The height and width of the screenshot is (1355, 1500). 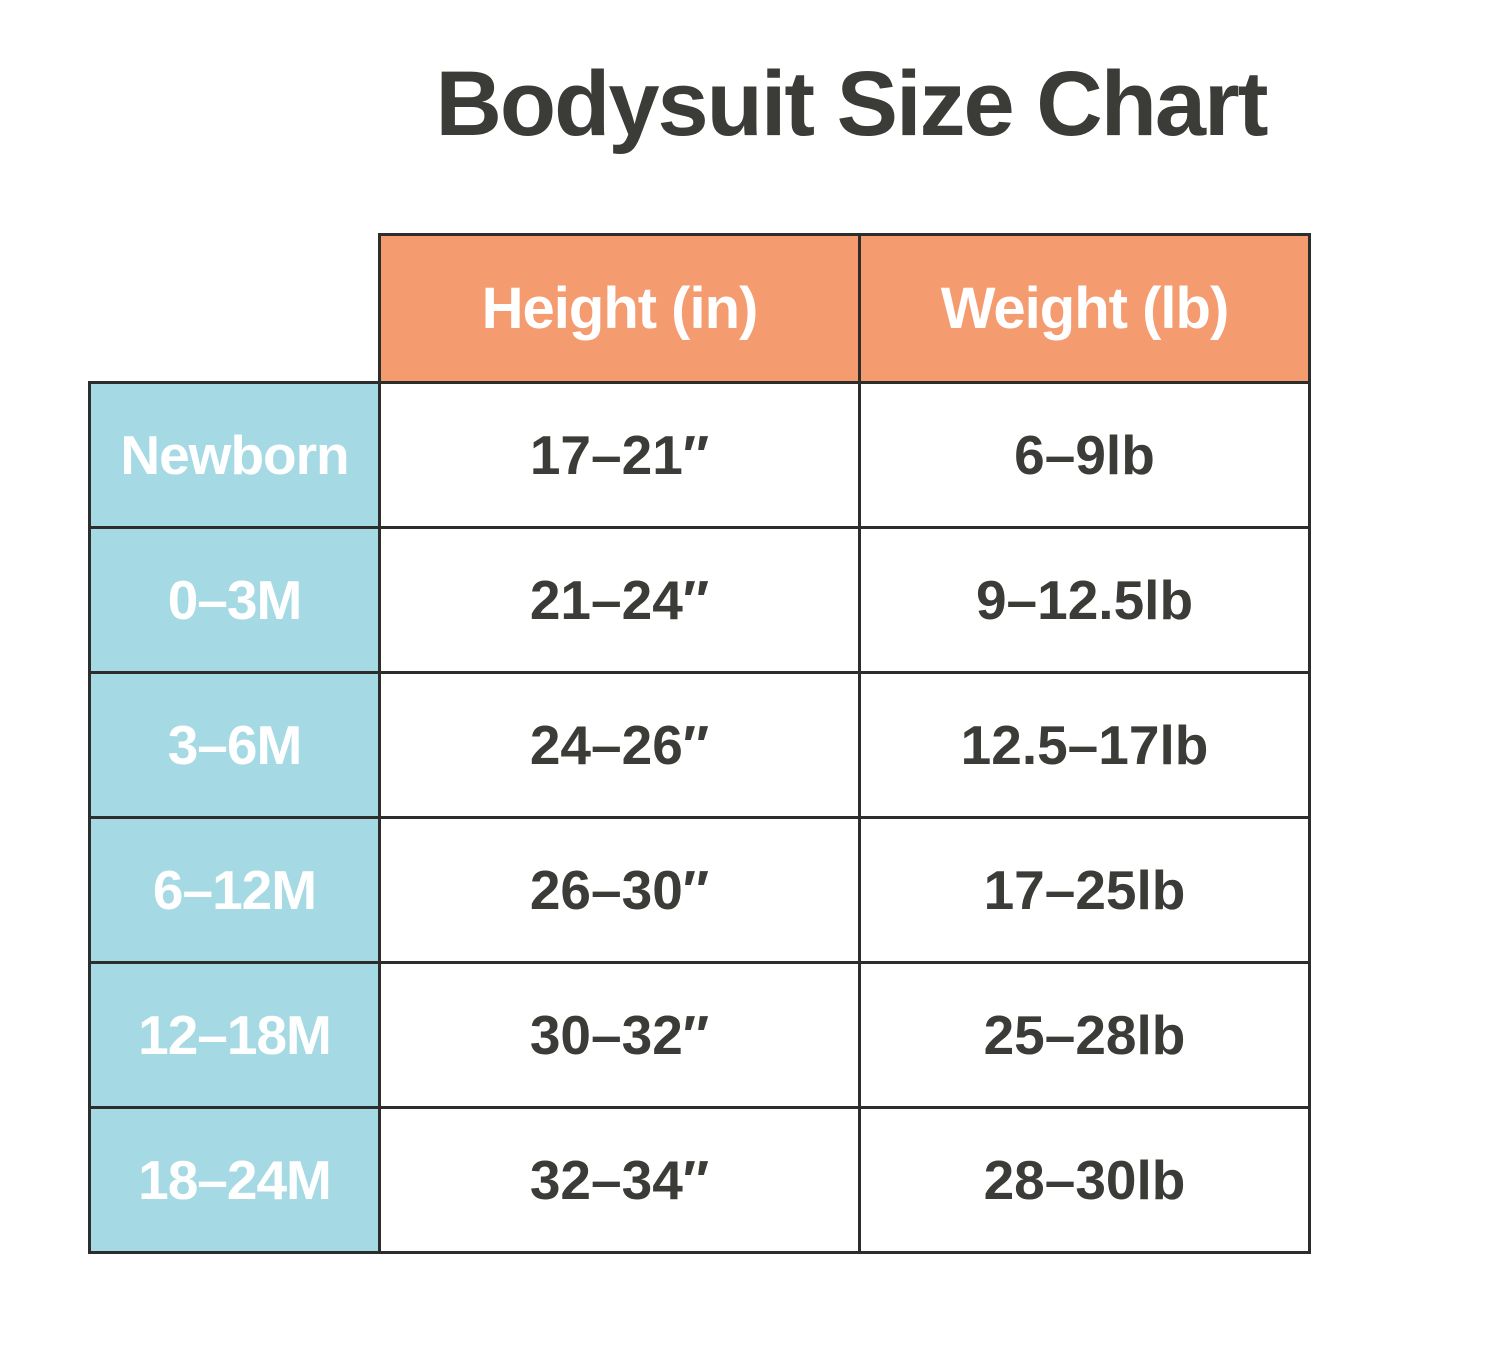 What do you see at coordinates (1084, 1180) in the screenshot?
I see `weight-value: 28–30lb` at bounding box center [1084, 1180].